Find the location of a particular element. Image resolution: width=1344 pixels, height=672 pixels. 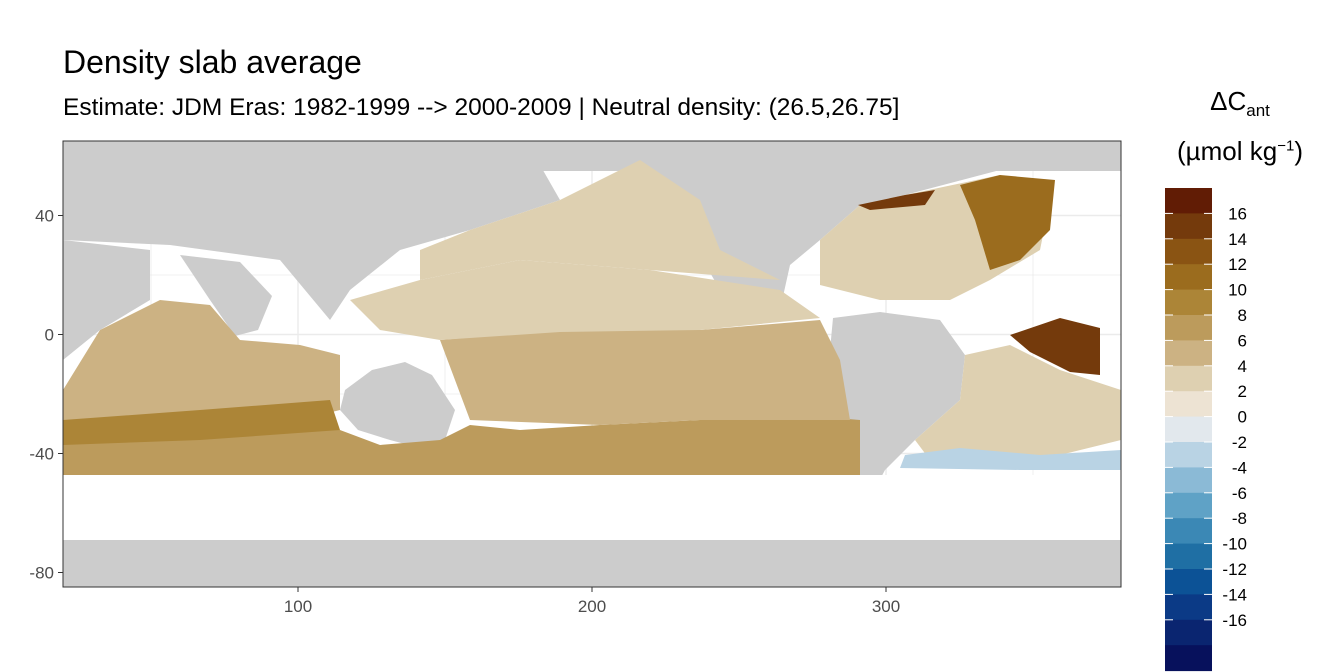

field-north-pacific is located at coordinates (600, 220).